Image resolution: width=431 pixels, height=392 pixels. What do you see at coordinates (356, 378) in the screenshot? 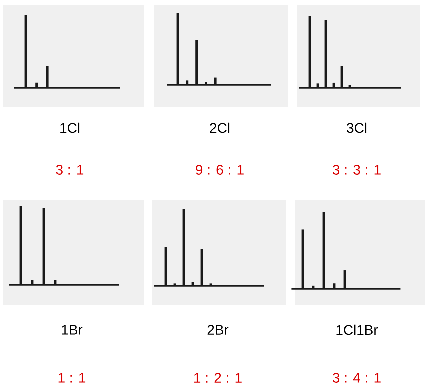
I see `text: 3 : 4 : 1` at bounding box center [356, 378].